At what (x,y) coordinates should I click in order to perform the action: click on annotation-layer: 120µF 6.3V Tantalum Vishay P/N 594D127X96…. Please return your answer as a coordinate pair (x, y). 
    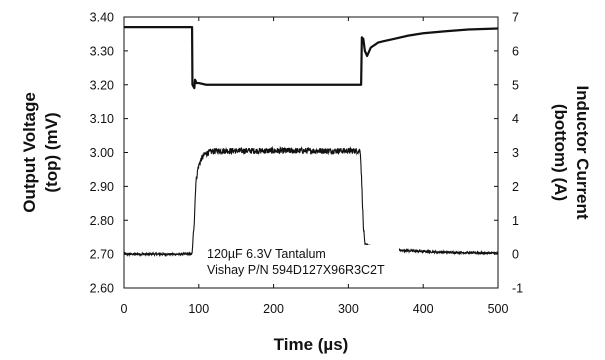
    Looking at the image, I should click on (301, 261).